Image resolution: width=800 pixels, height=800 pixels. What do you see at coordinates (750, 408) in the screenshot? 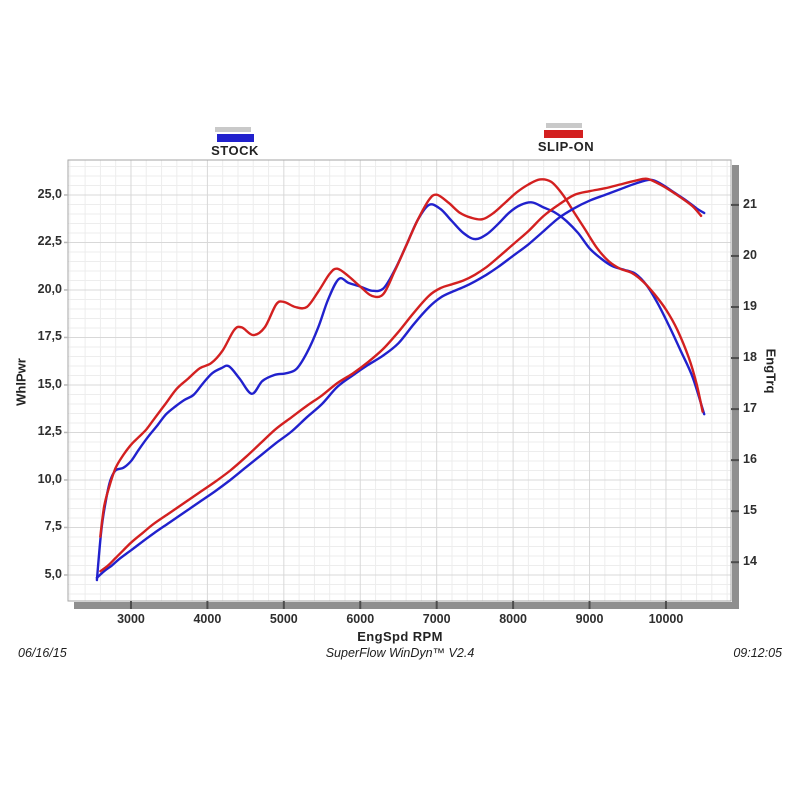
I see `right-axis-tick-label: 17` at bounding box center [750, 408].